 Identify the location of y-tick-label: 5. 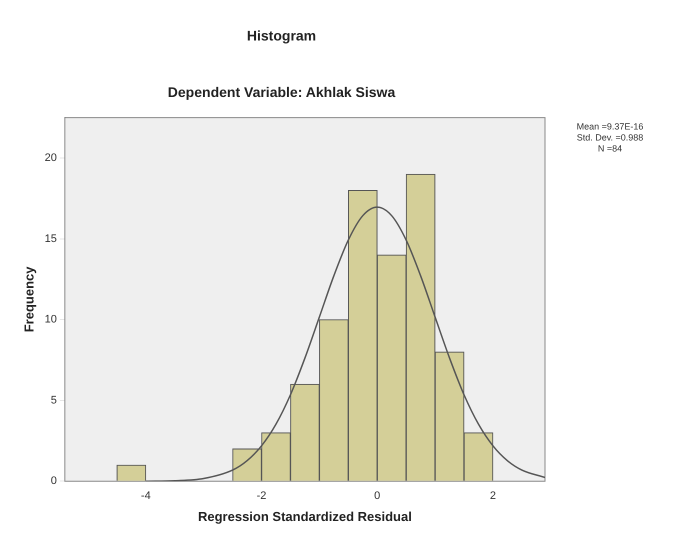
(53, 400).